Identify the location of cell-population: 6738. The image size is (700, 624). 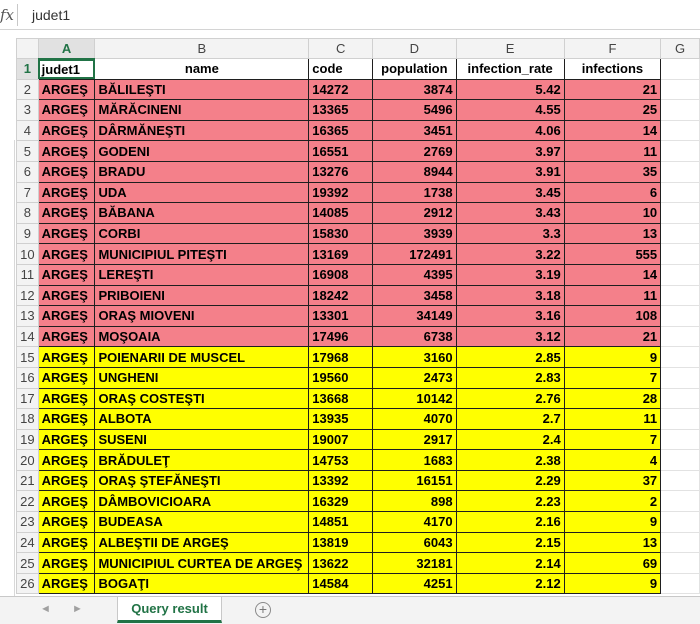
(414, 336).